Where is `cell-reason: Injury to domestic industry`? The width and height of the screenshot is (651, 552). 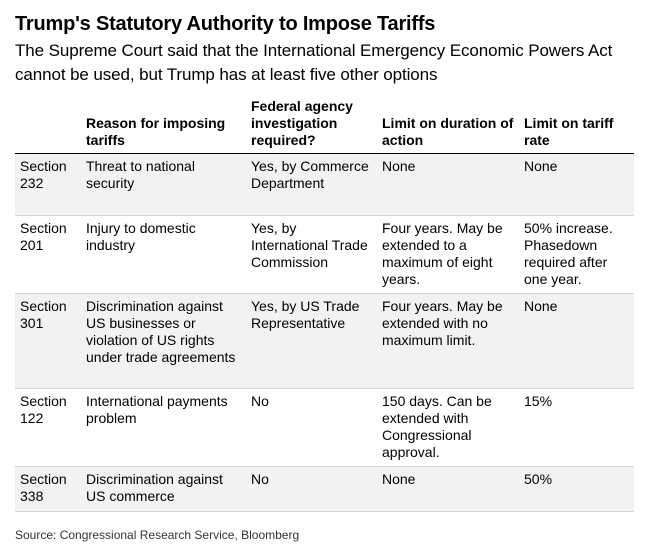 cell-reason: Injury to domestic industry is located at coordinates (163, 254).